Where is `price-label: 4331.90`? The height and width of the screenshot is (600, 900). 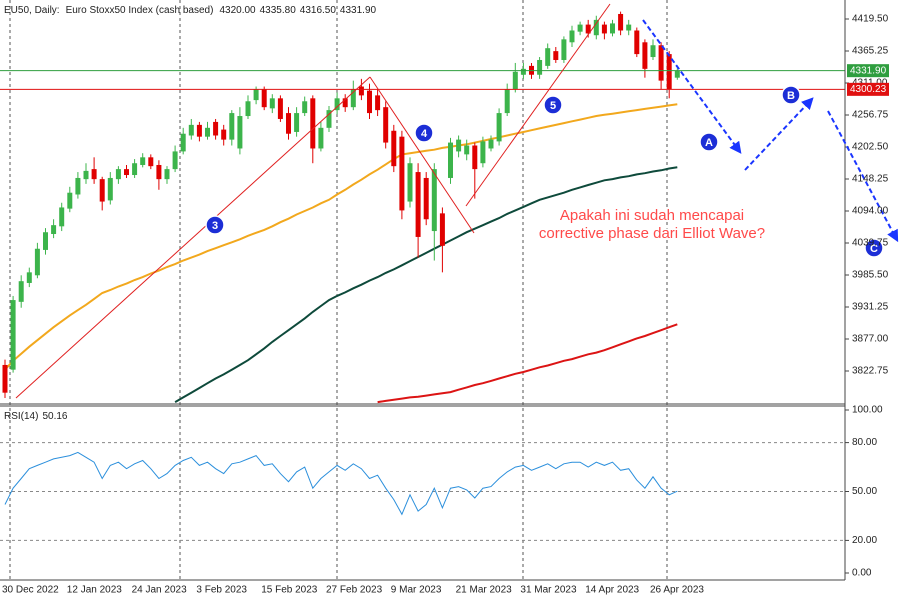
price-label: 4331.90 is located at coordinates (868, 70).